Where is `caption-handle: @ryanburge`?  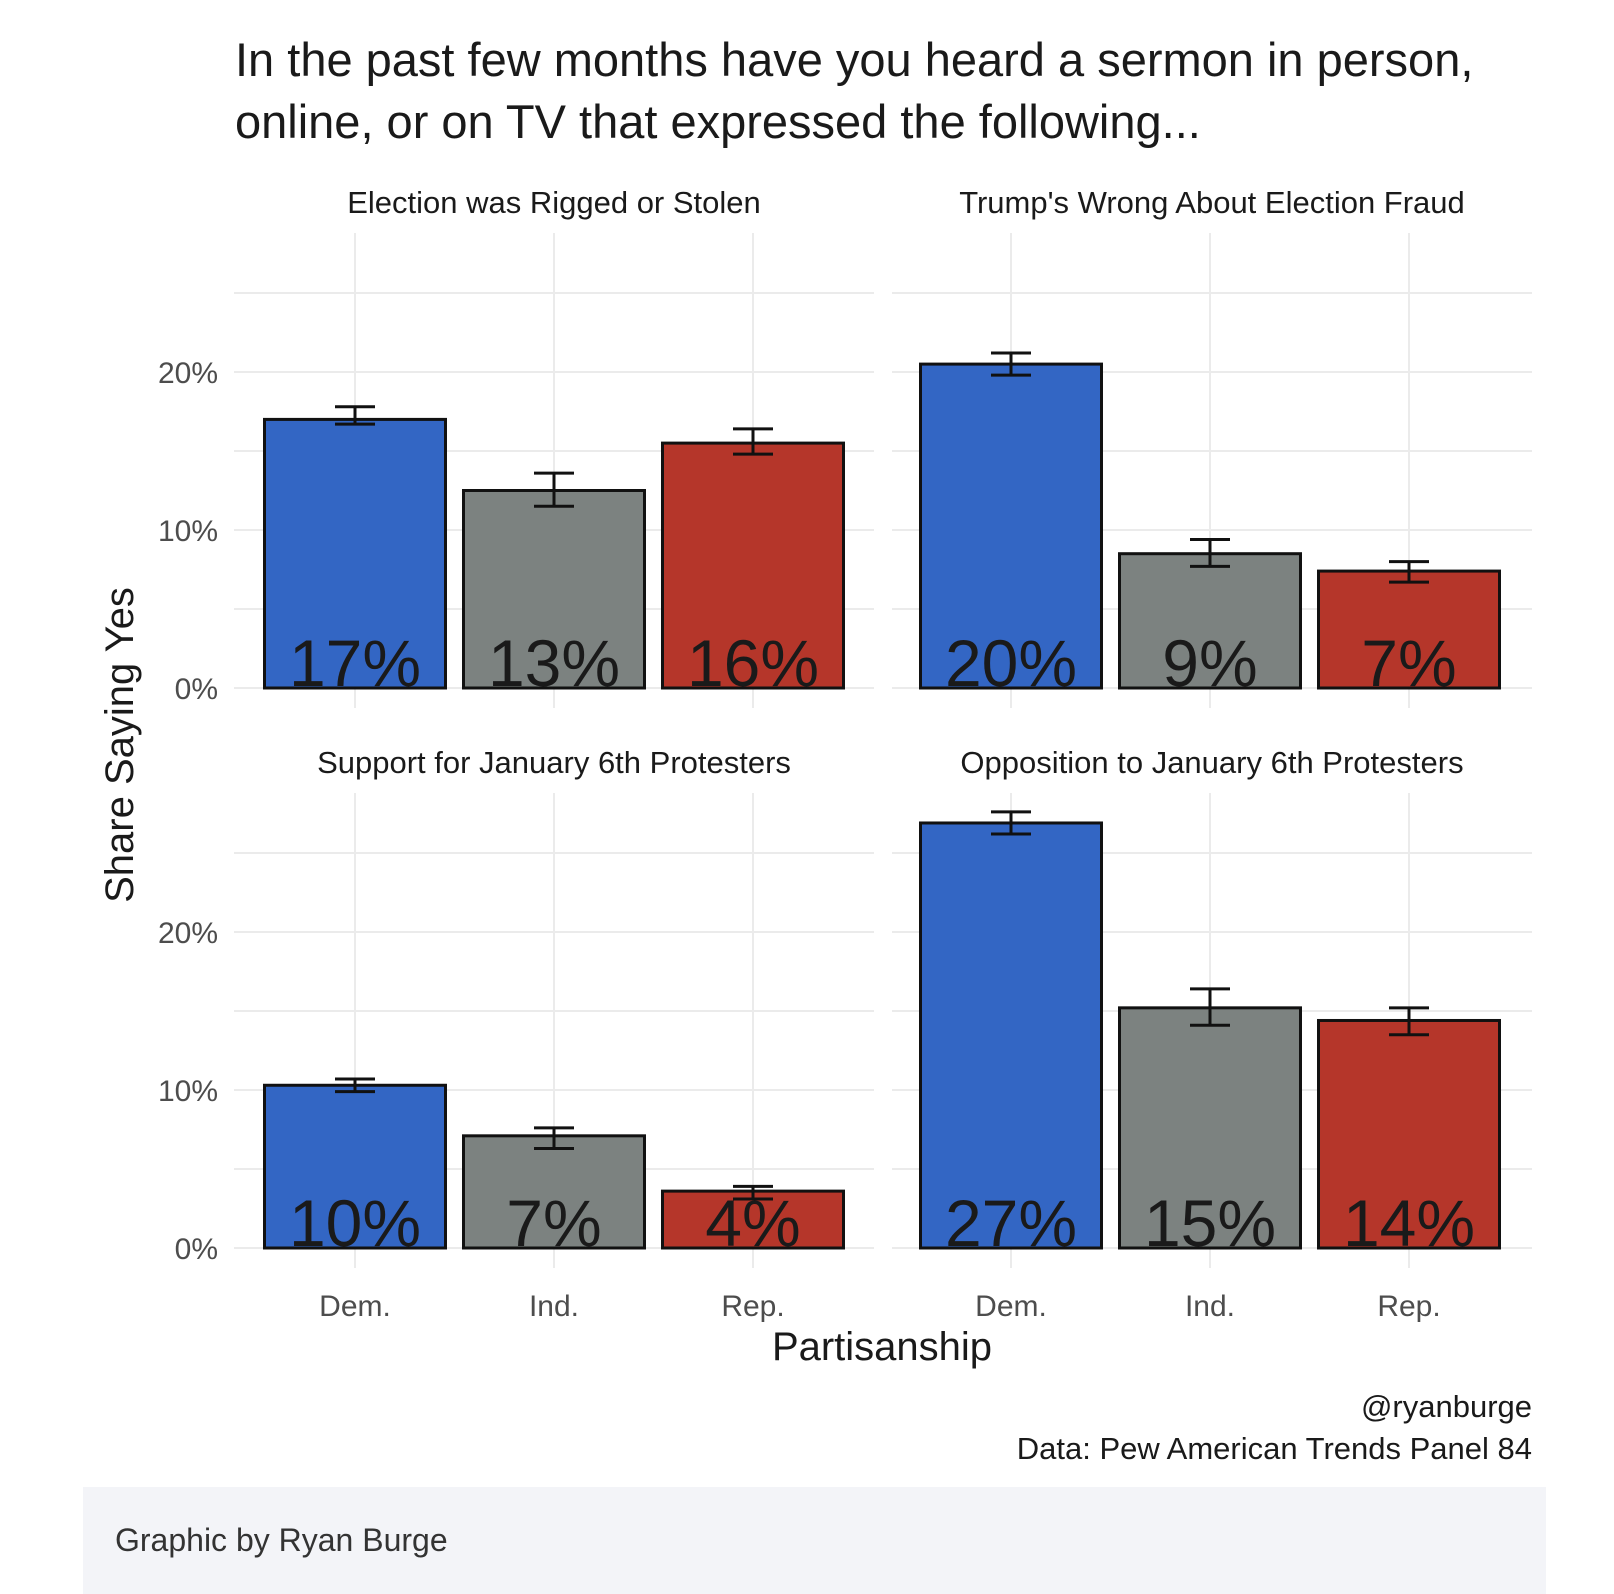 caption-handle: @ryanburge is located at coordinates (1446, 1406).